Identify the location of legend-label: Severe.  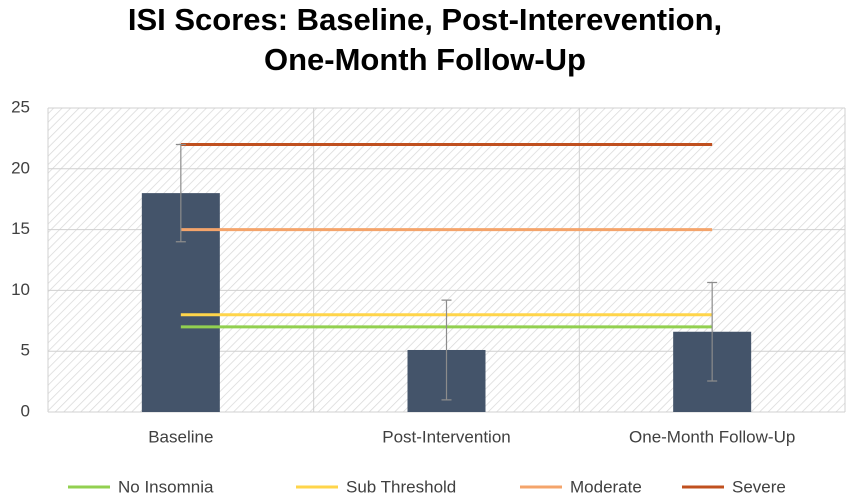
(759, 486).